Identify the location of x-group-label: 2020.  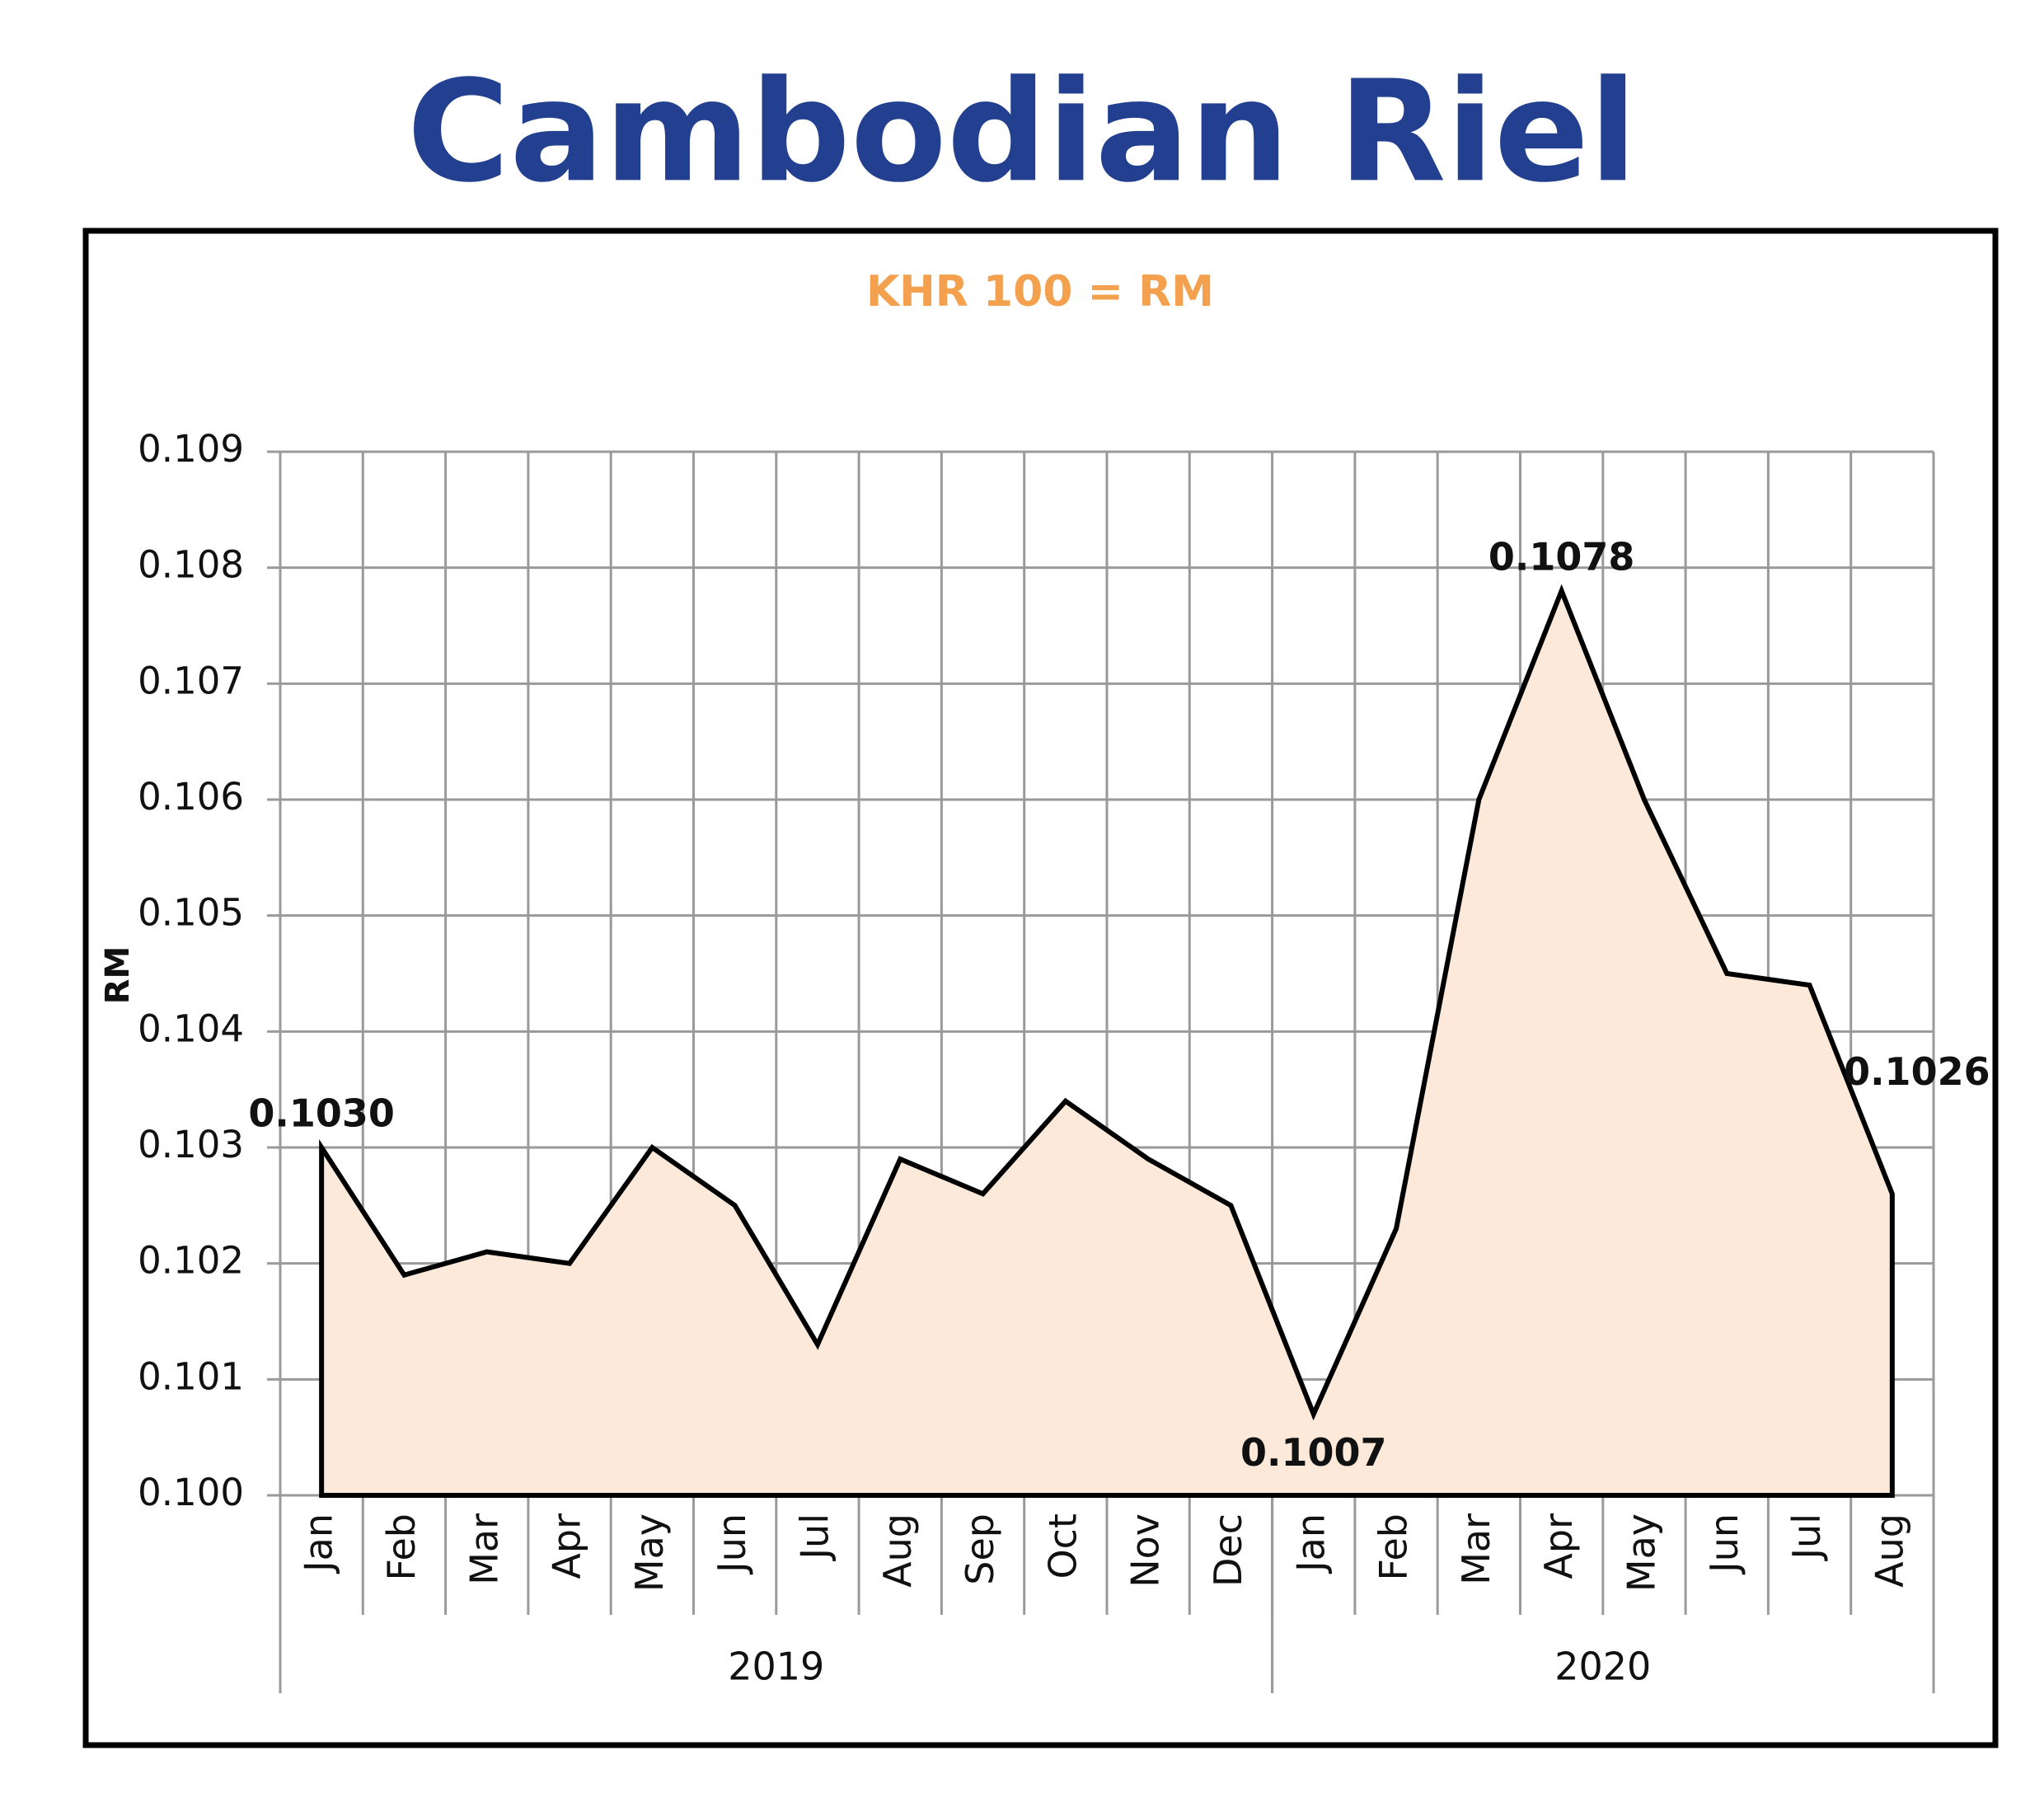
(1602, 1667).